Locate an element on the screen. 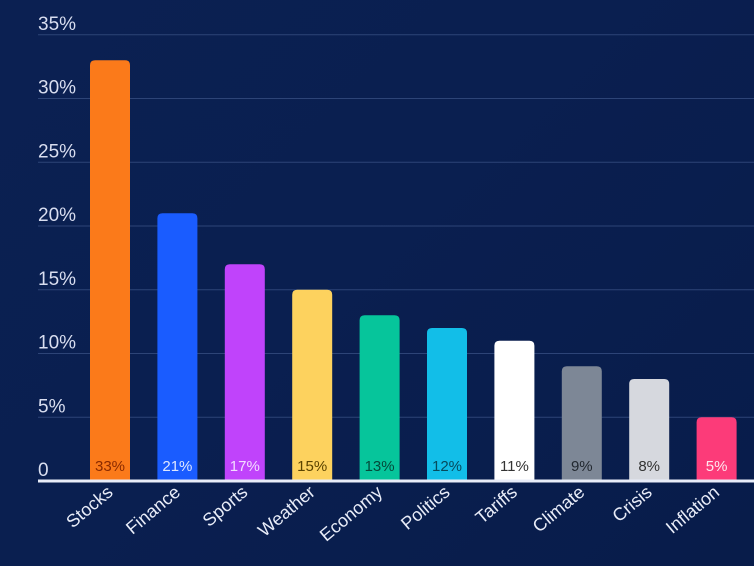 The width and height of the screenshot is (754, 566). y-axis-ticks: 0 5% 10% 15% 20% 25% 30% 35% is located at coordinates (57, 247).